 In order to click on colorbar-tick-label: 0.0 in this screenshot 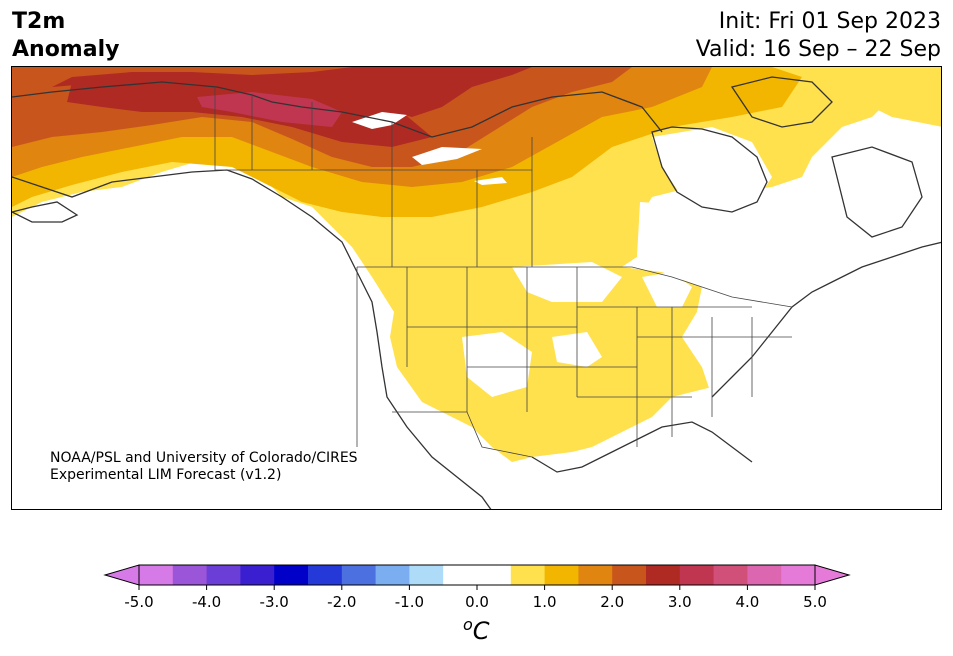, I will do `click(477, 602)`.